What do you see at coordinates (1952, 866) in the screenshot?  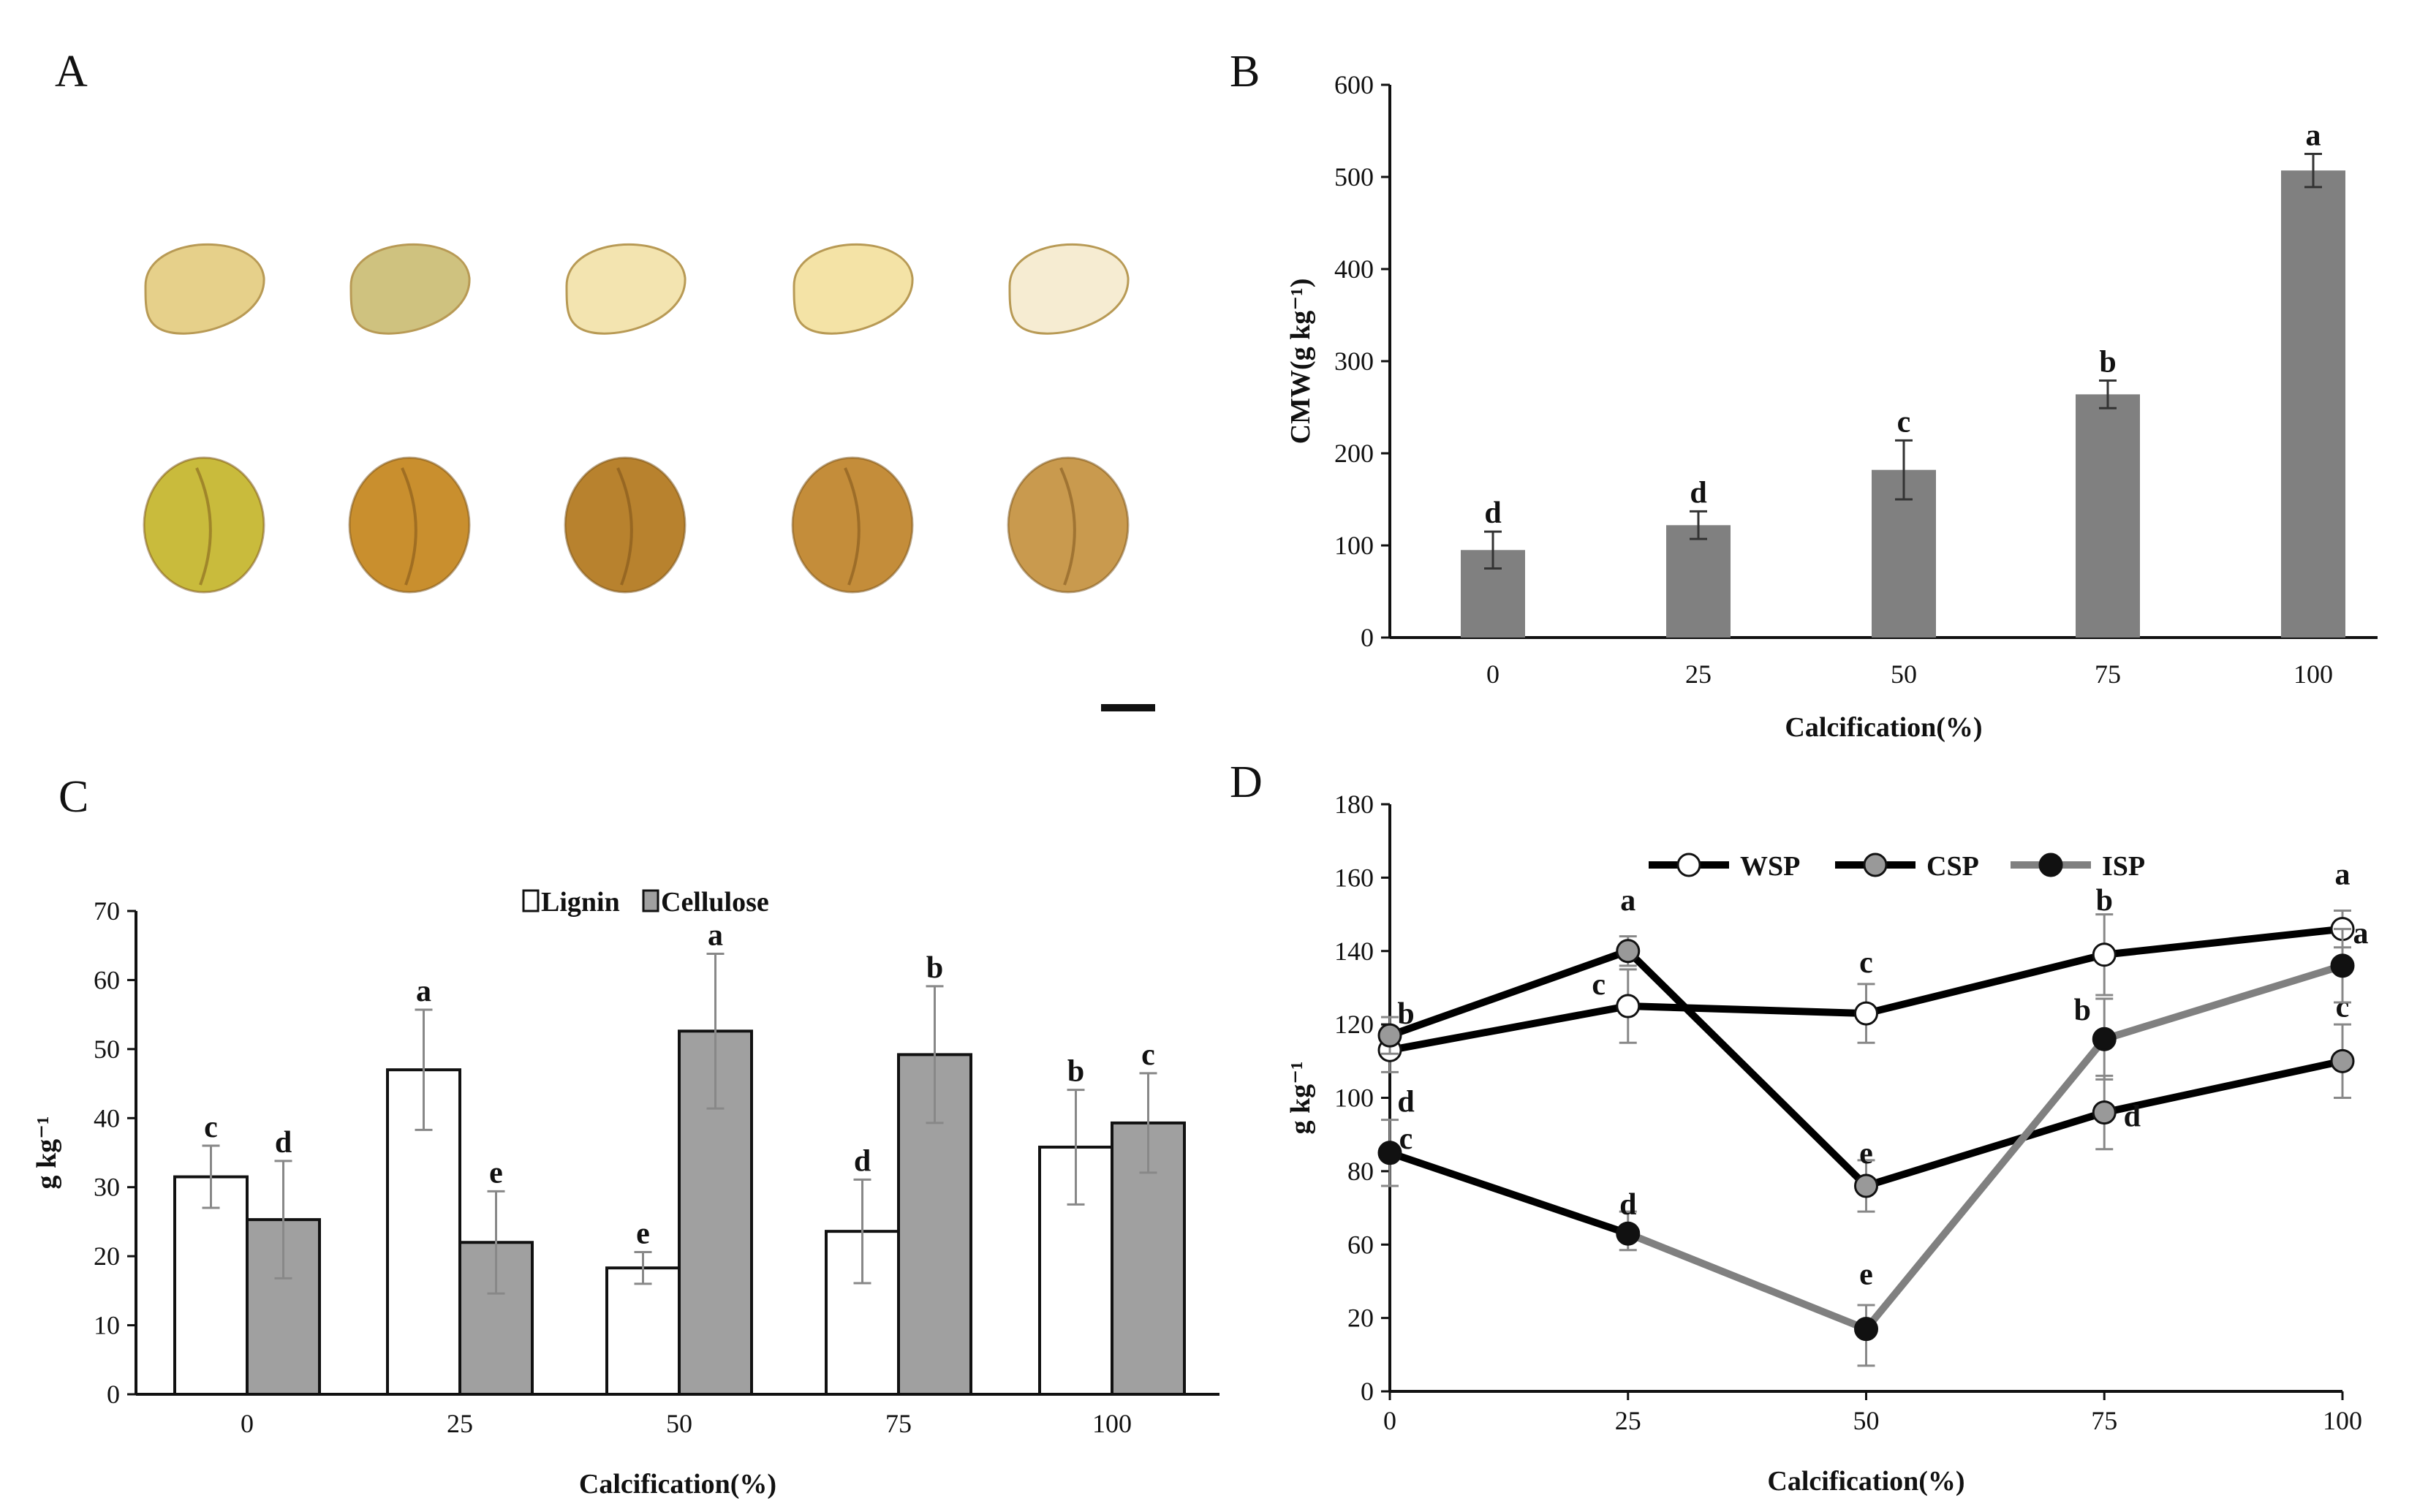 I see `legend-label-csp: CSP` at bounding box center [1952, 866].